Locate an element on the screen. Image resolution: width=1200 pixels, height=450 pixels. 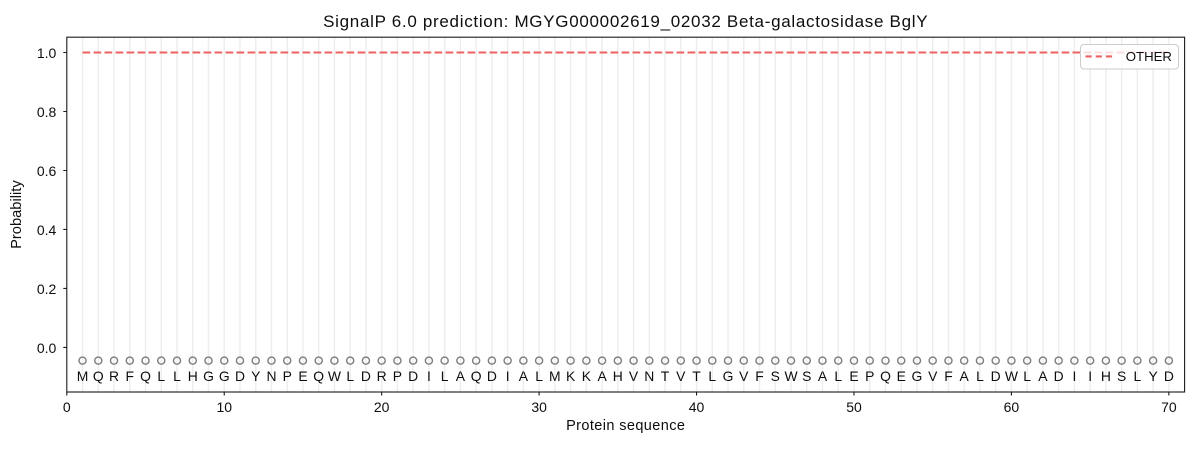
svg-text: 20 is located at coordinates (382, 407).